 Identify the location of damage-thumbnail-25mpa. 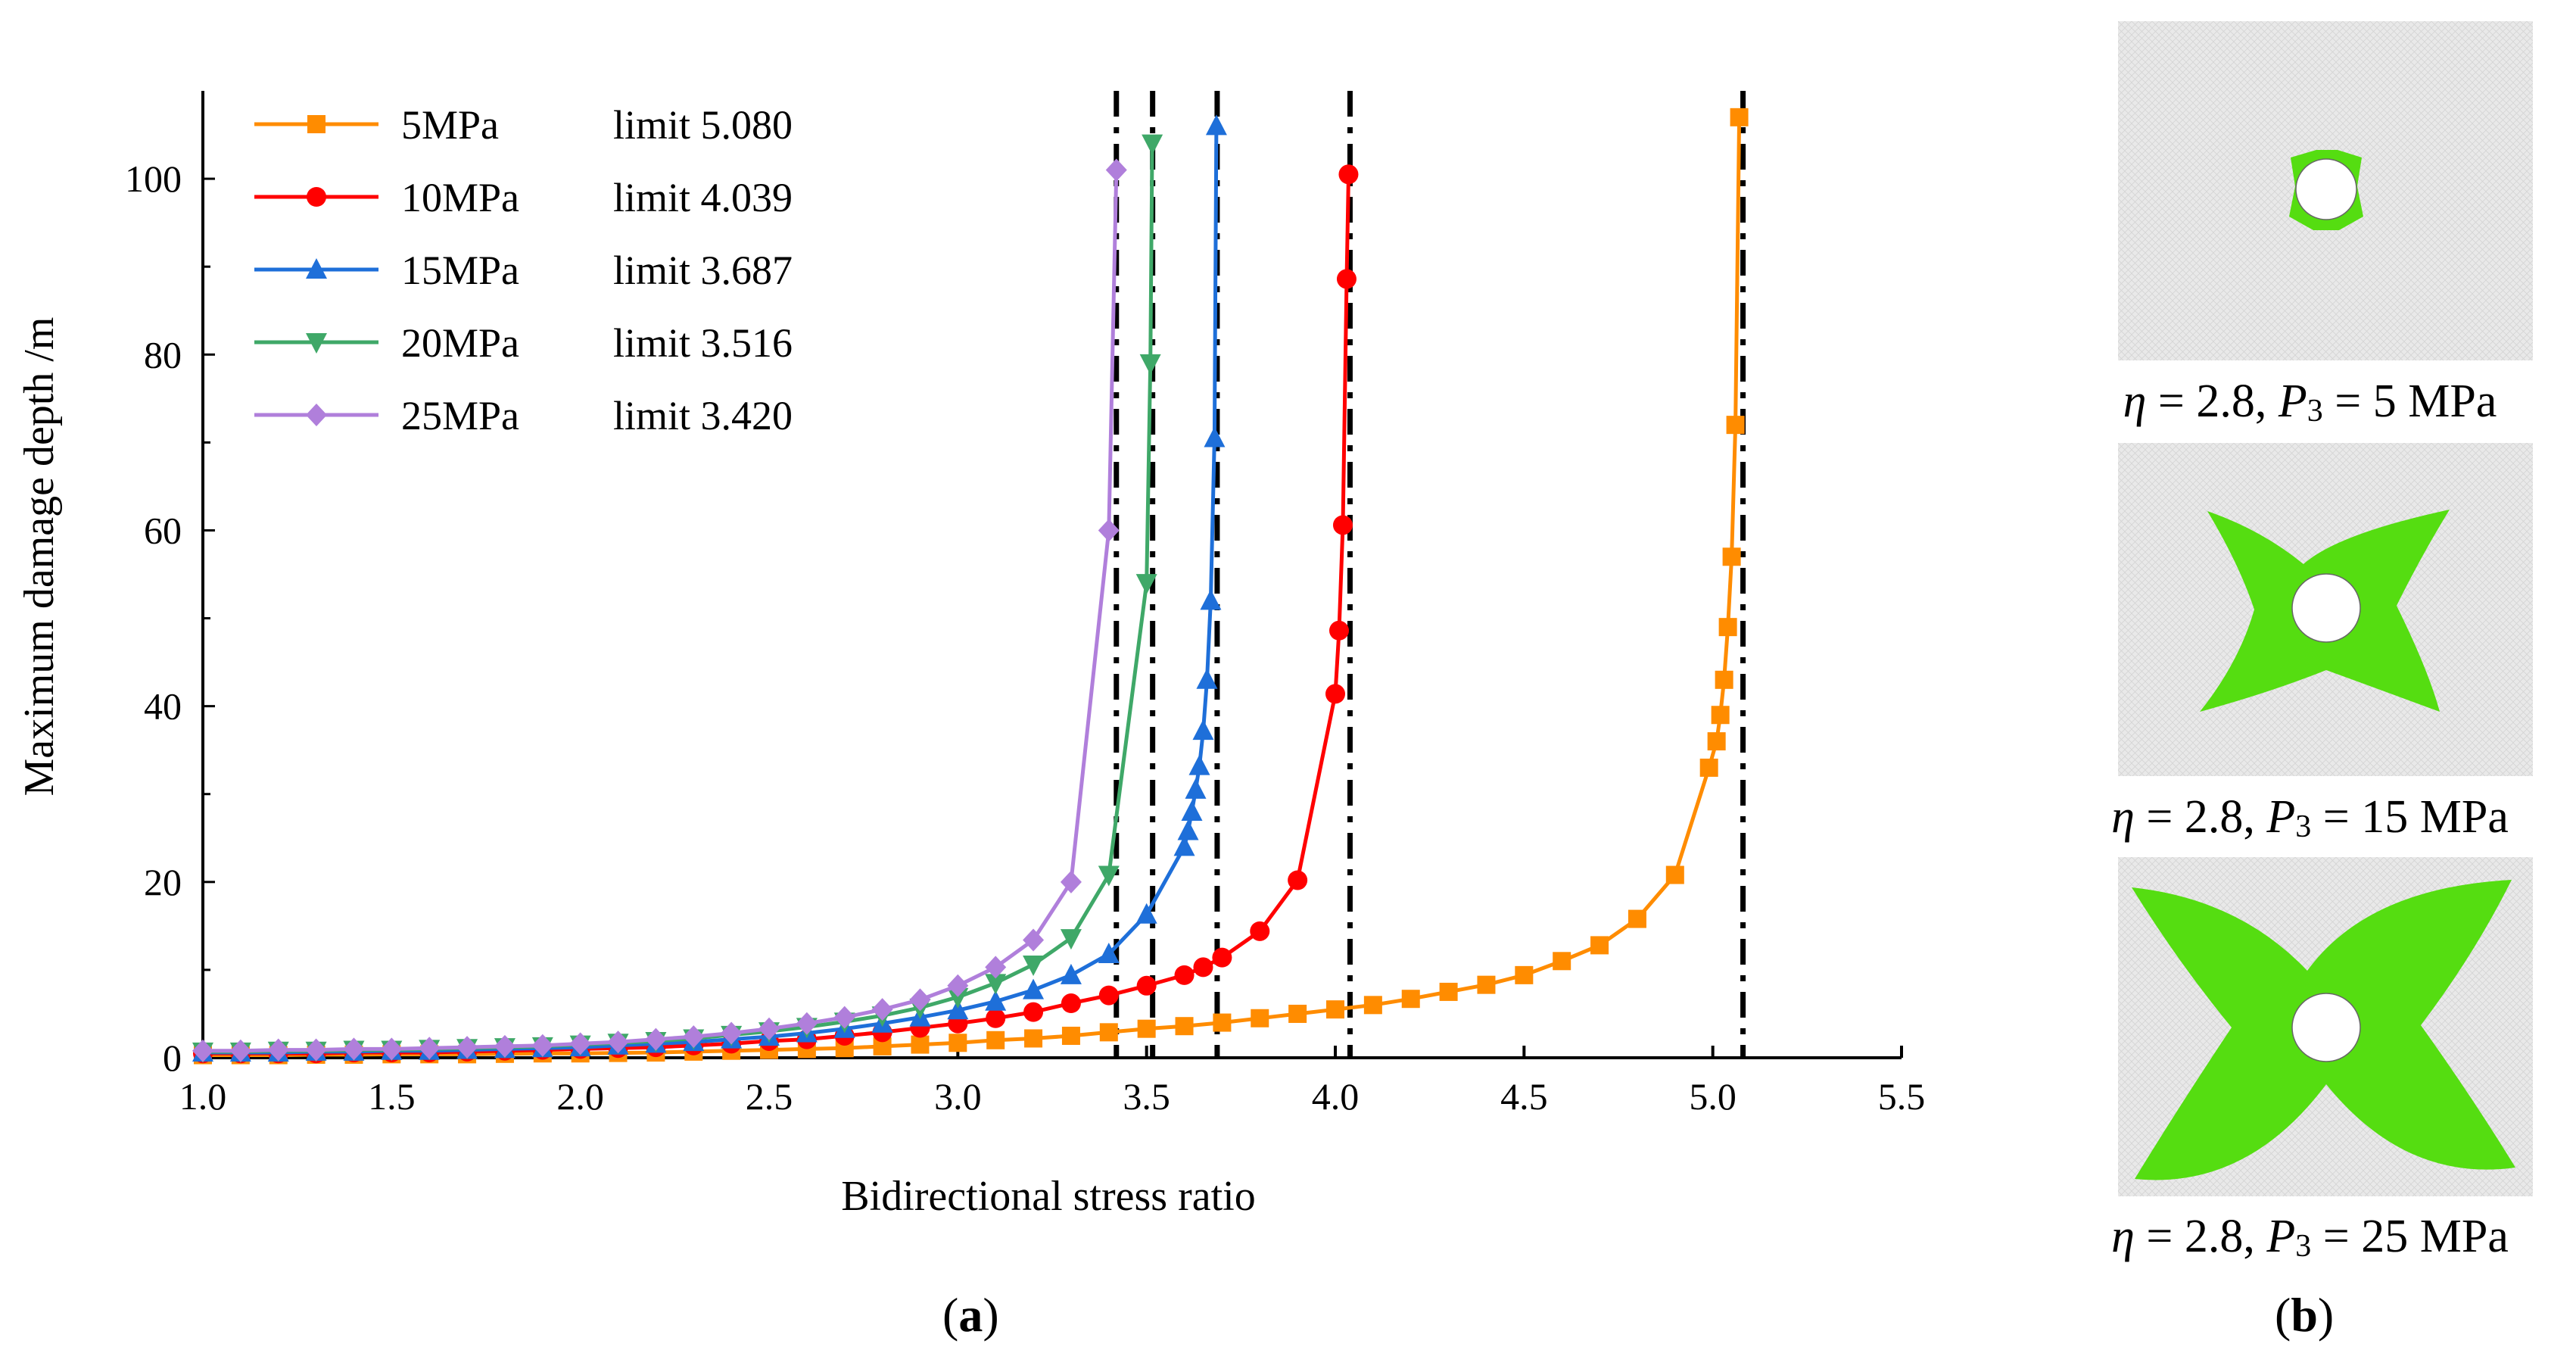
(2325, 1026).